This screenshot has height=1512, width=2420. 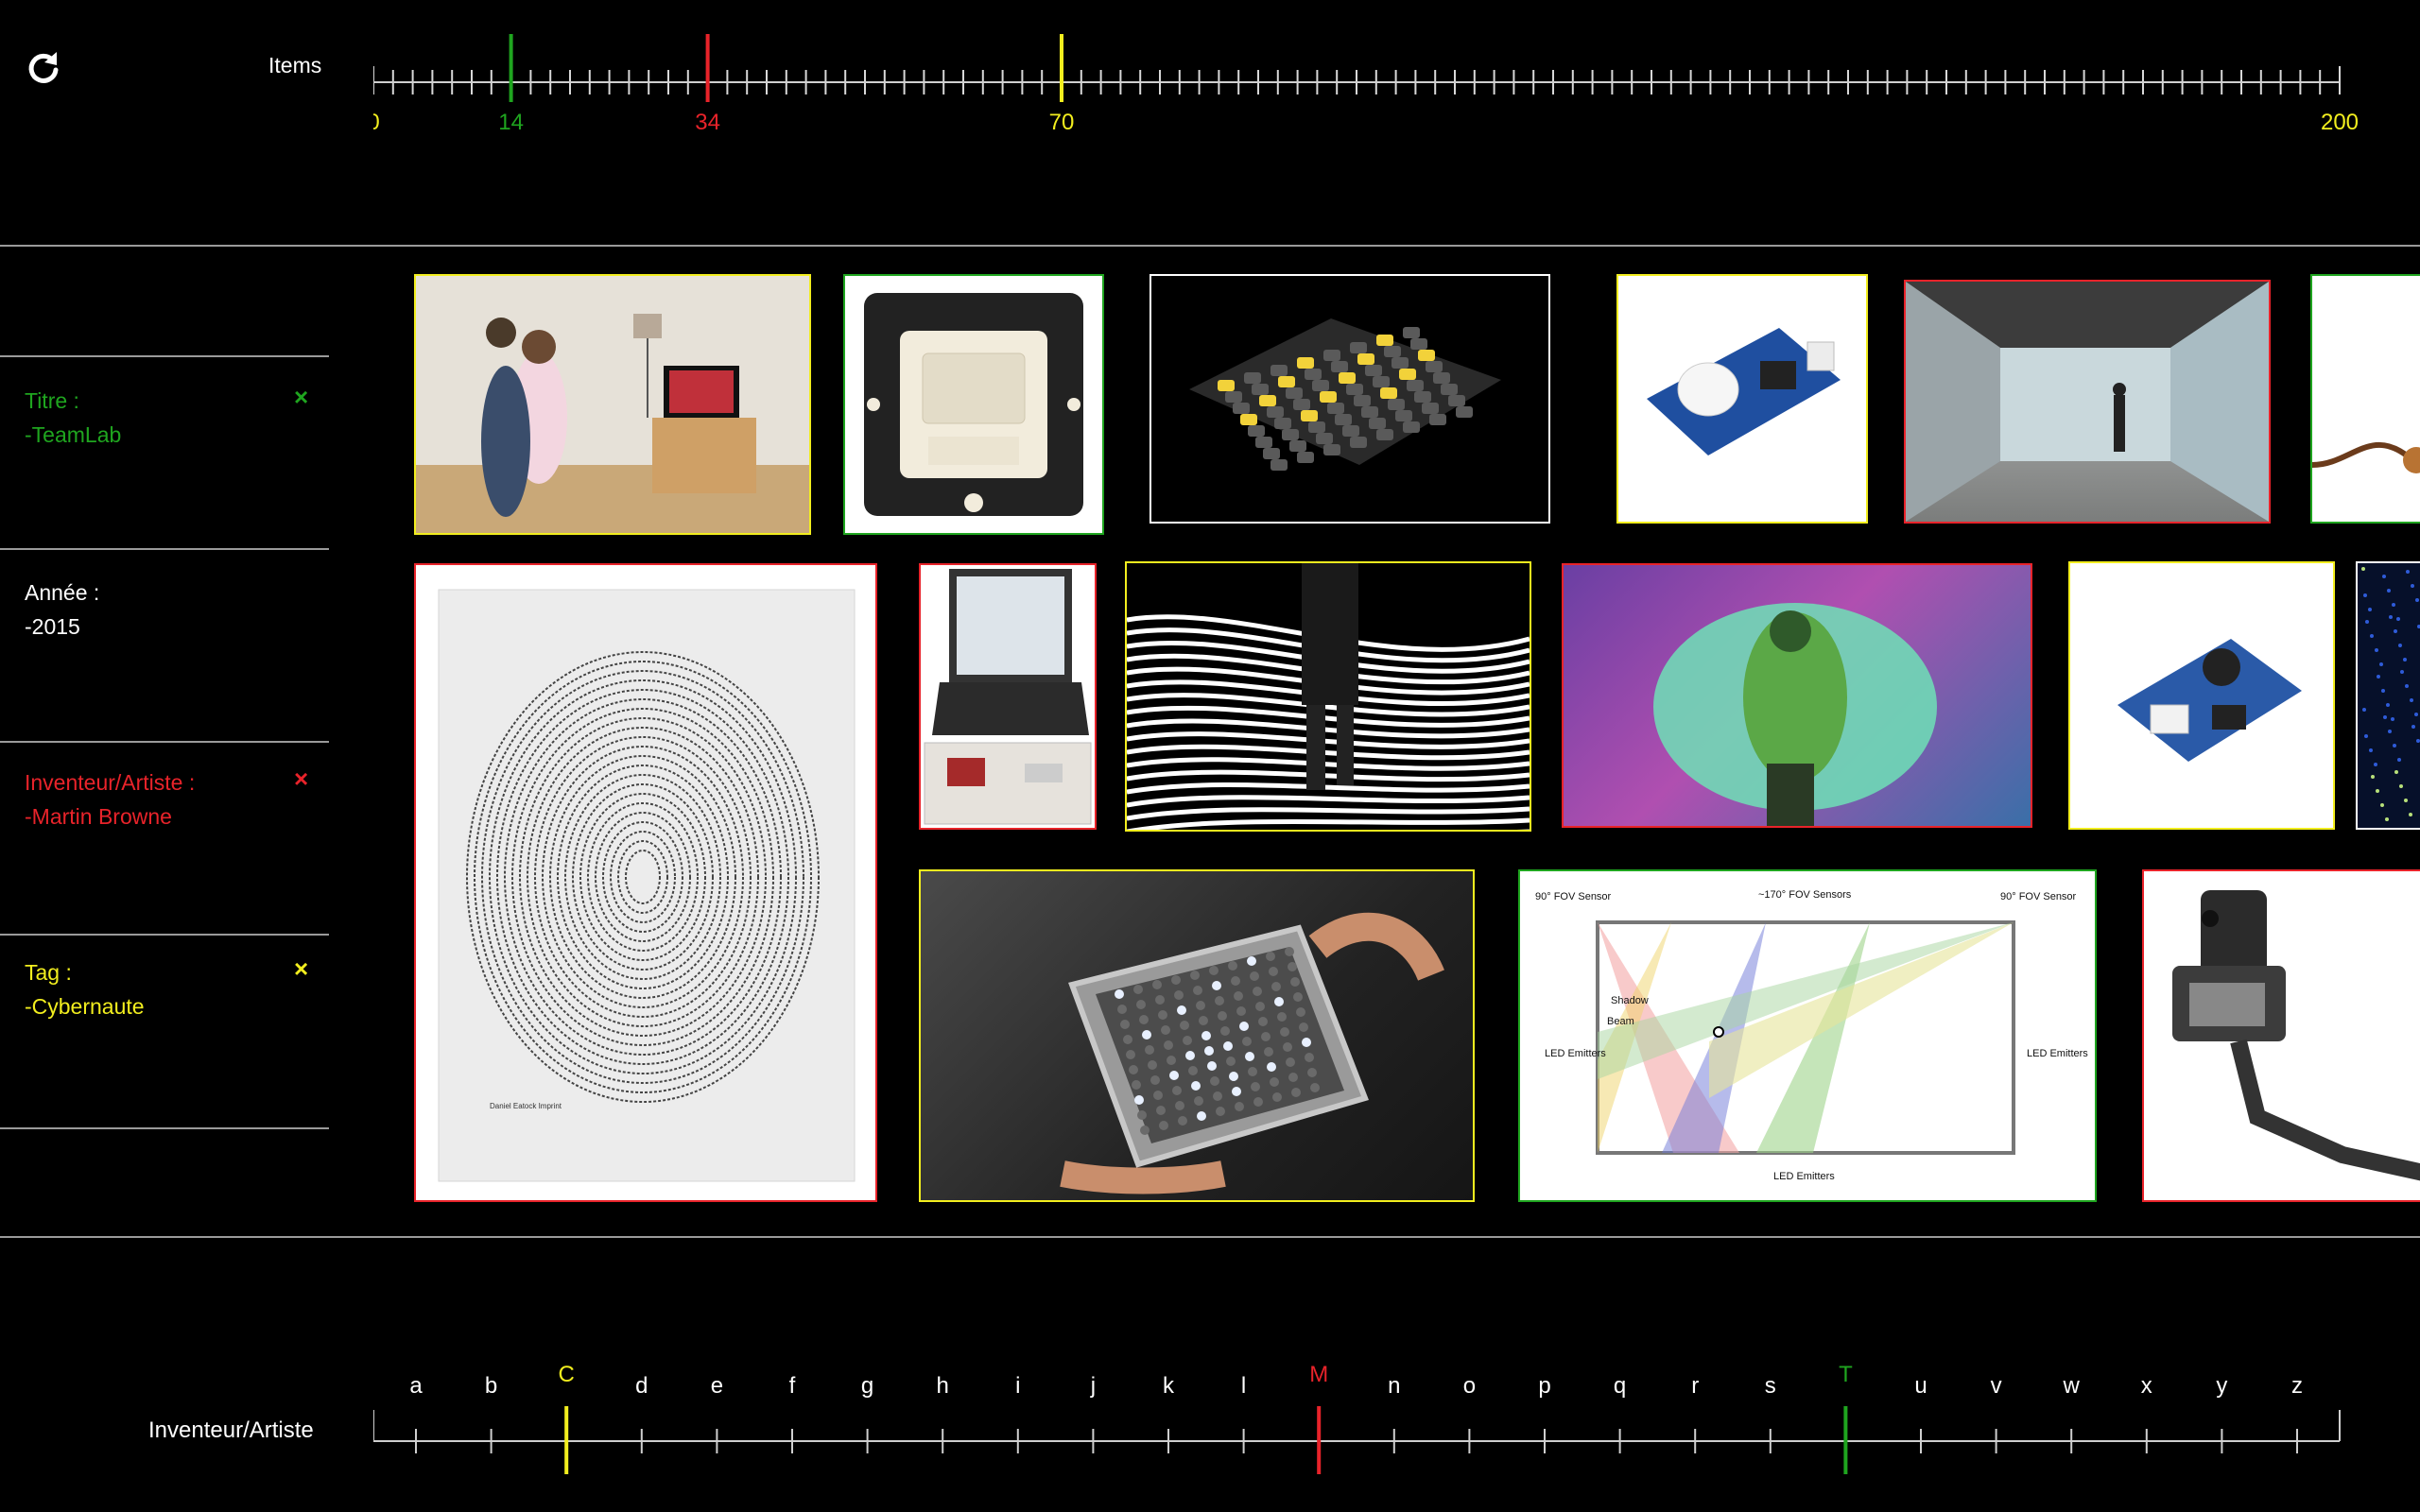 What do you see at coordinates (1695, 1386) in the screenshot?
I see `alphabet-letter-r: r` at bounding box center [1695, 1386].